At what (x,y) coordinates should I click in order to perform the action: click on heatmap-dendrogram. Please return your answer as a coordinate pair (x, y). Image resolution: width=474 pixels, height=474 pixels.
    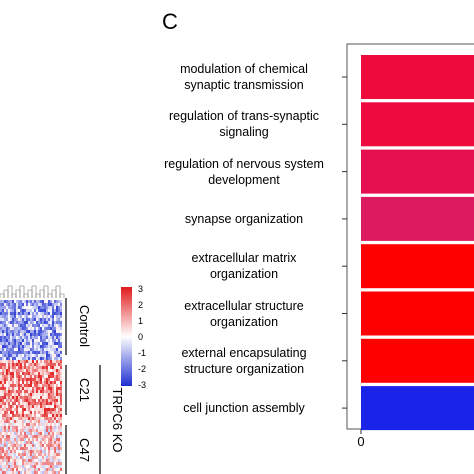
    Looking at the image, I should click on (32, 291).